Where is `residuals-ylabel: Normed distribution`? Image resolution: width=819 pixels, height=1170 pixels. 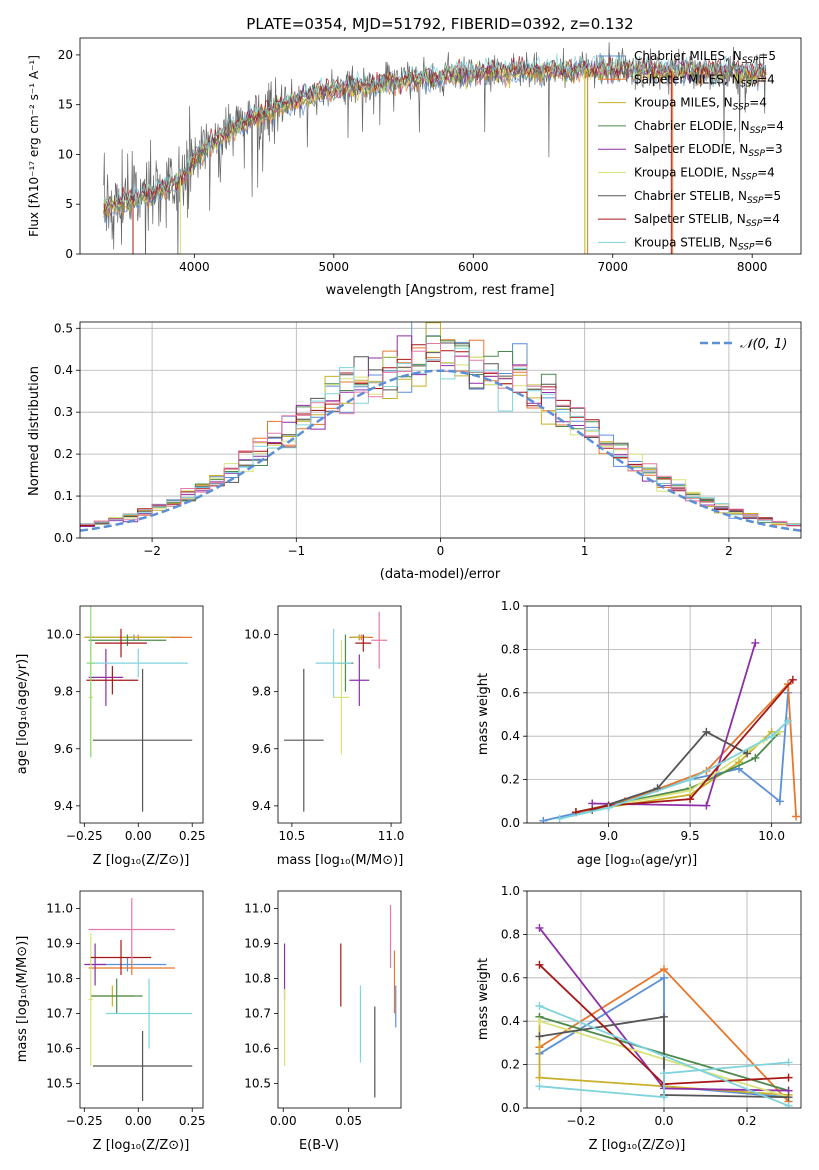
residuals-ylabel: Normed distribution is located at coordinates (34, 431).